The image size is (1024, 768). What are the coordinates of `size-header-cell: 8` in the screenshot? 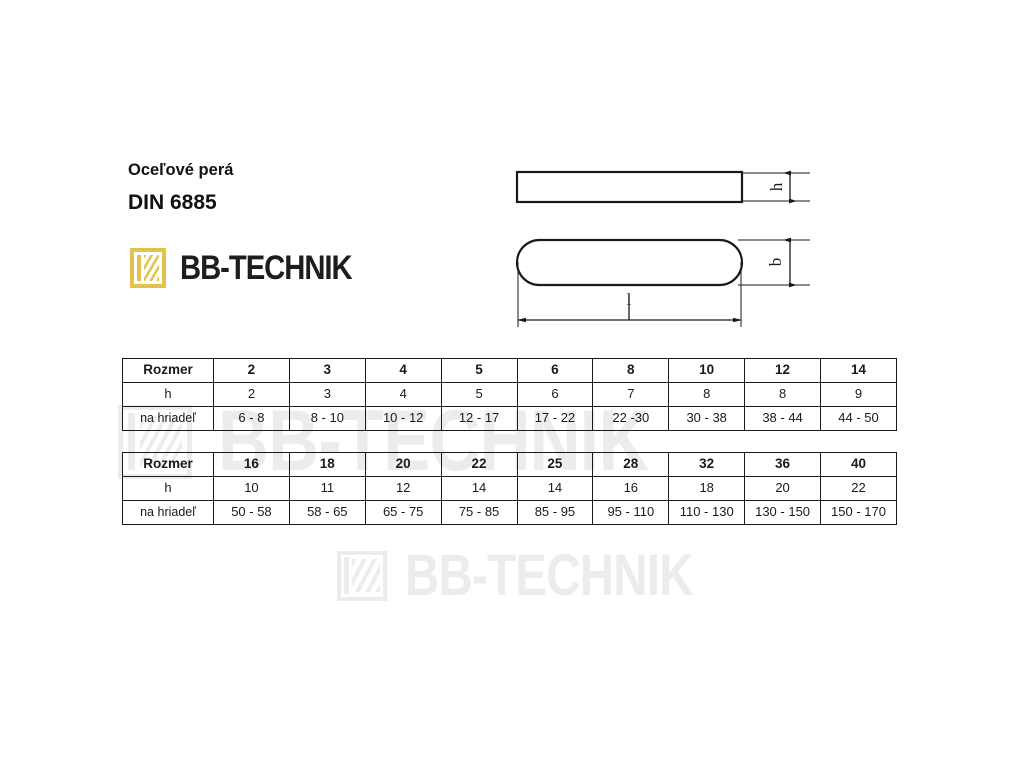 It's located at (631, 370).